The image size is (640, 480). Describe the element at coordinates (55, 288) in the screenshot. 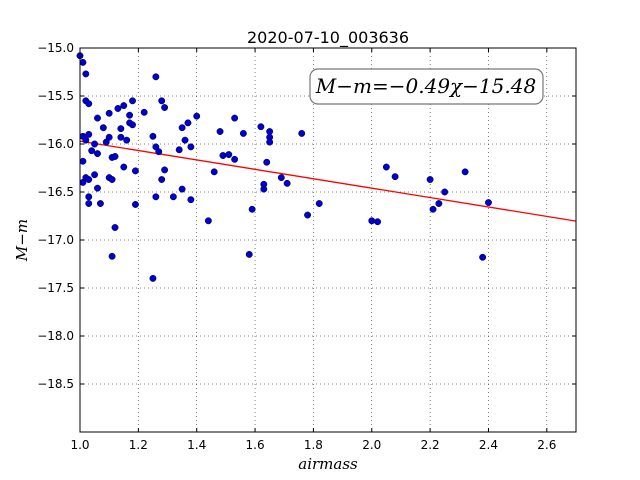

I see `y-tick-label: −17.5` at that location.